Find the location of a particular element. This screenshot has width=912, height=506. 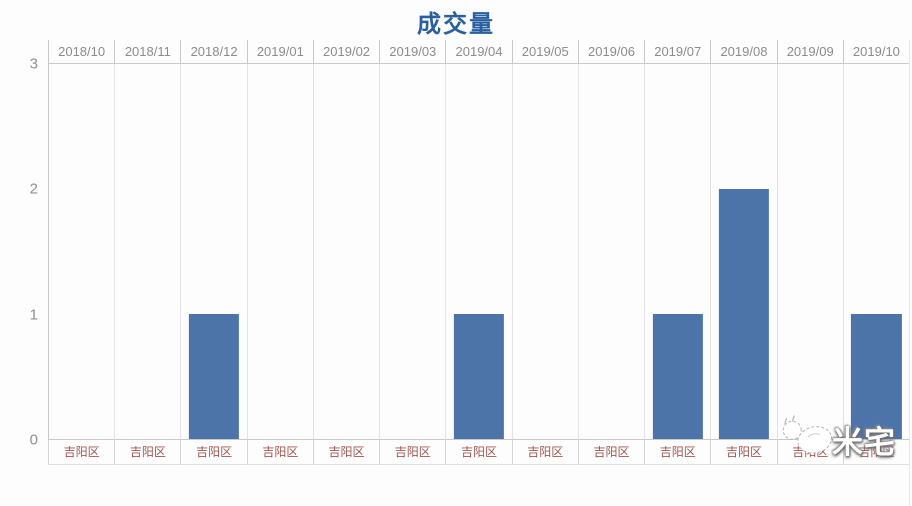

month-label: 2018/12 is located at coordinates (213, 52).